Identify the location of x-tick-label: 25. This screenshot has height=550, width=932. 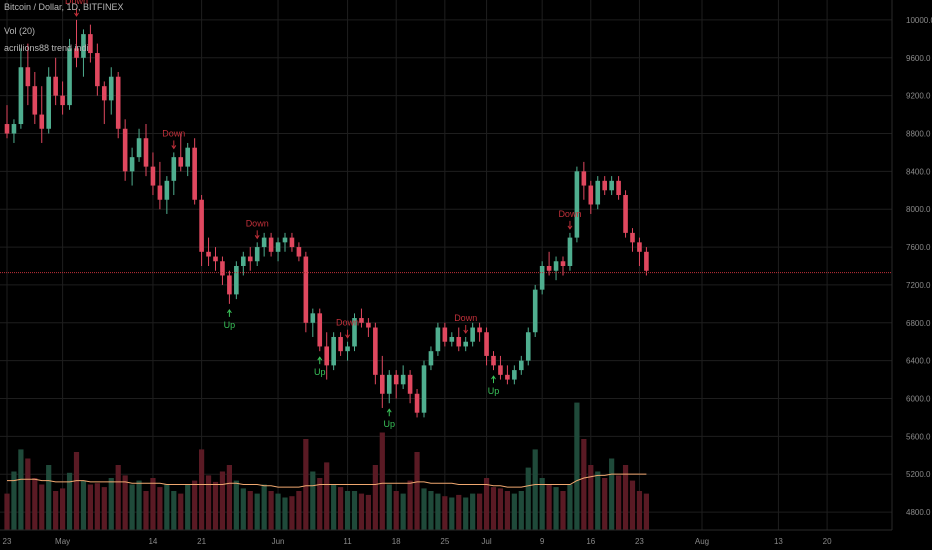
(444, 541).